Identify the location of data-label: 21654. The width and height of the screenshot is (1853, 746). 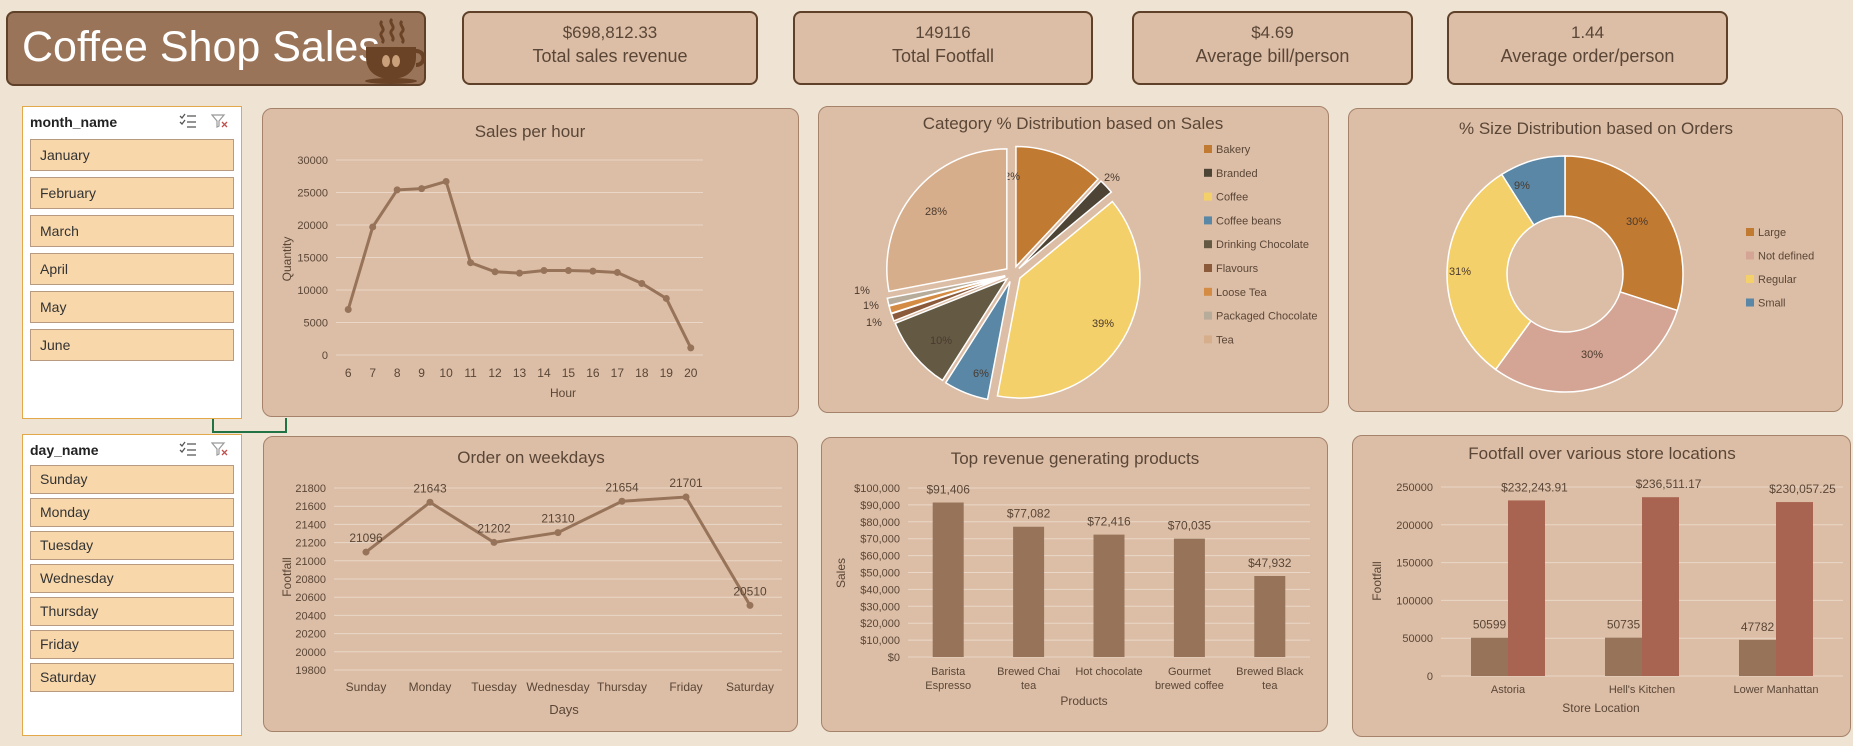
(622, 487).